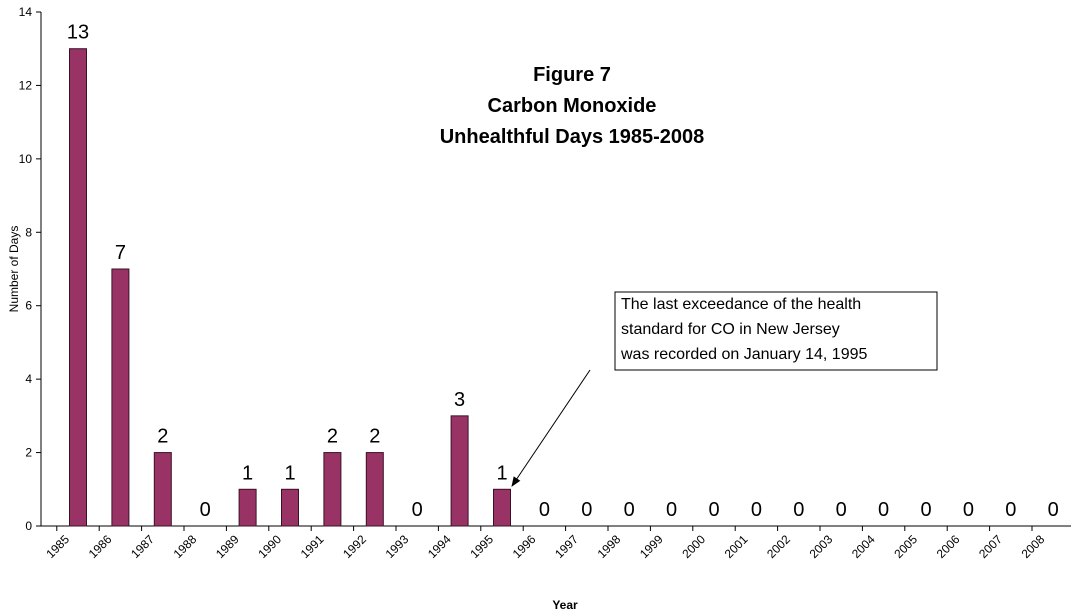  Describe the element at coordinates (551, 428) in the screenshot. I see `annotation-arrow` at that location.